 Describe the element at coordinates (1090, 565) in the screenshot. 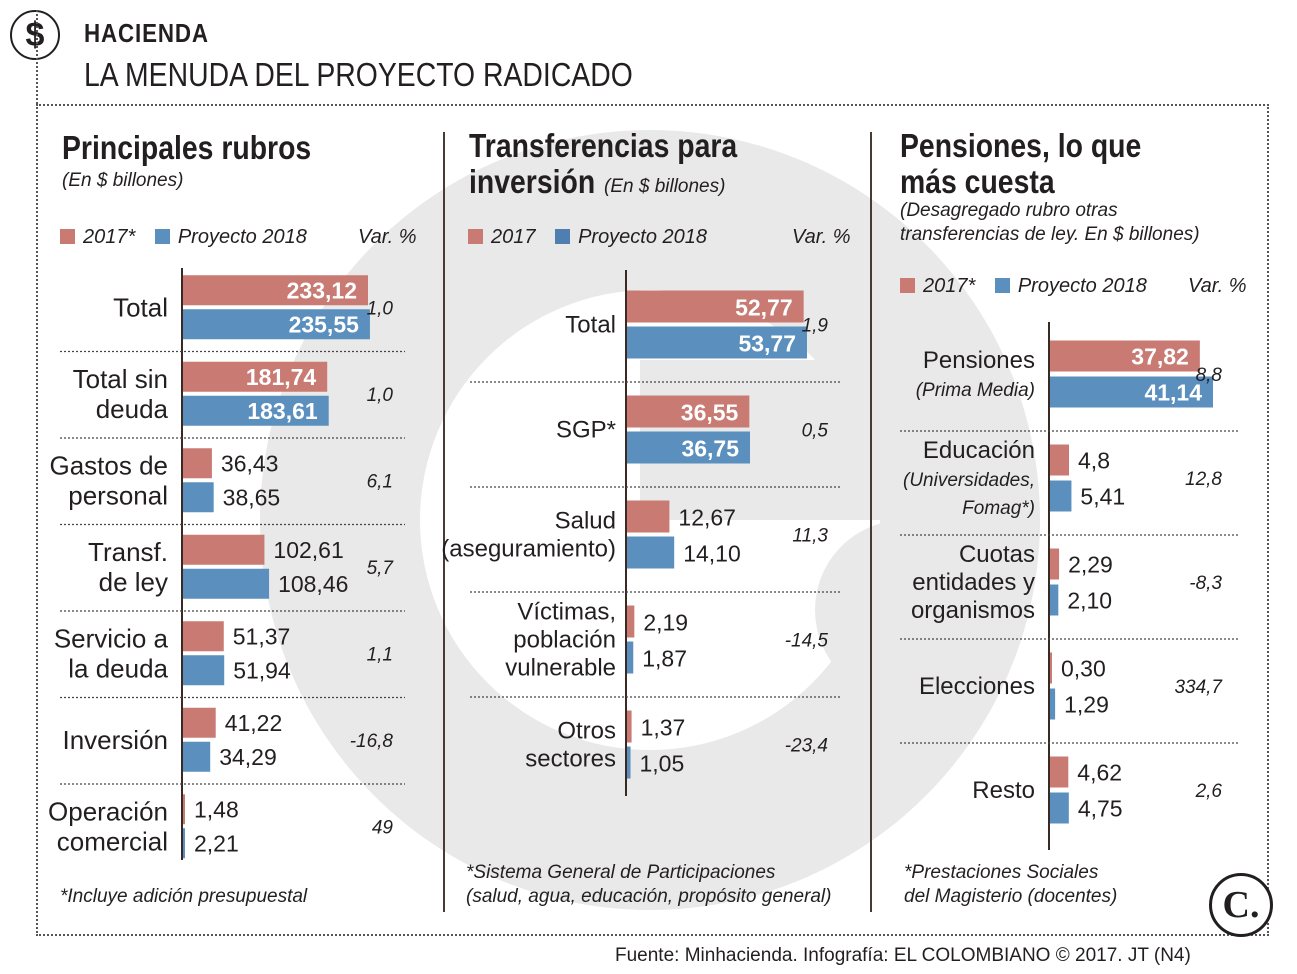

I see `data-label: 2,29` at that location.